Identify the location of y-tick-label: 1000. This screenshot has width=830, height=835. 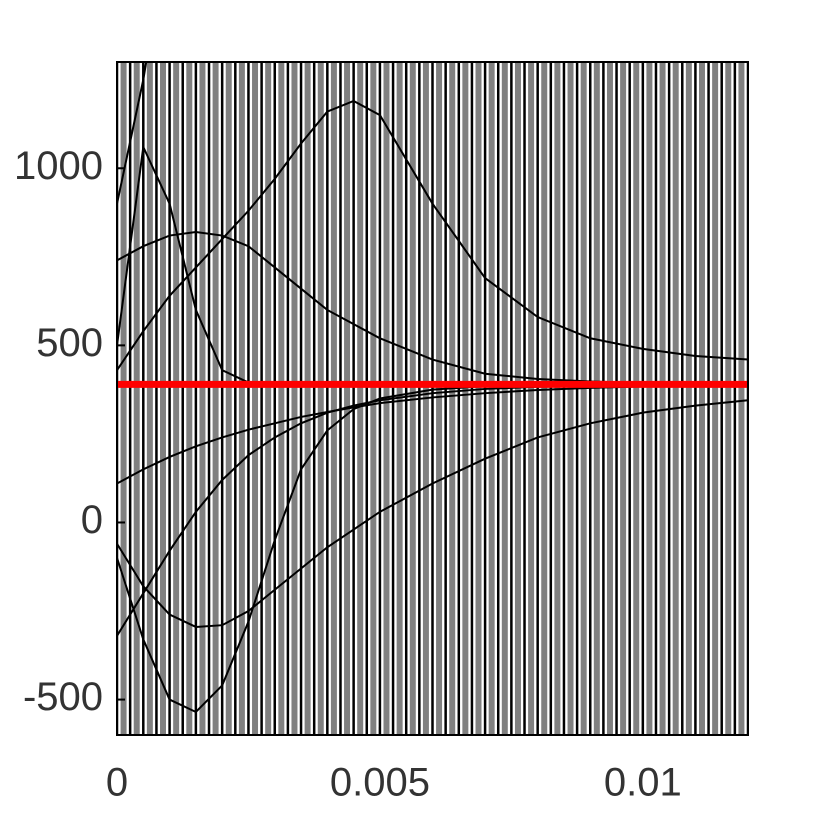
(58, 166).